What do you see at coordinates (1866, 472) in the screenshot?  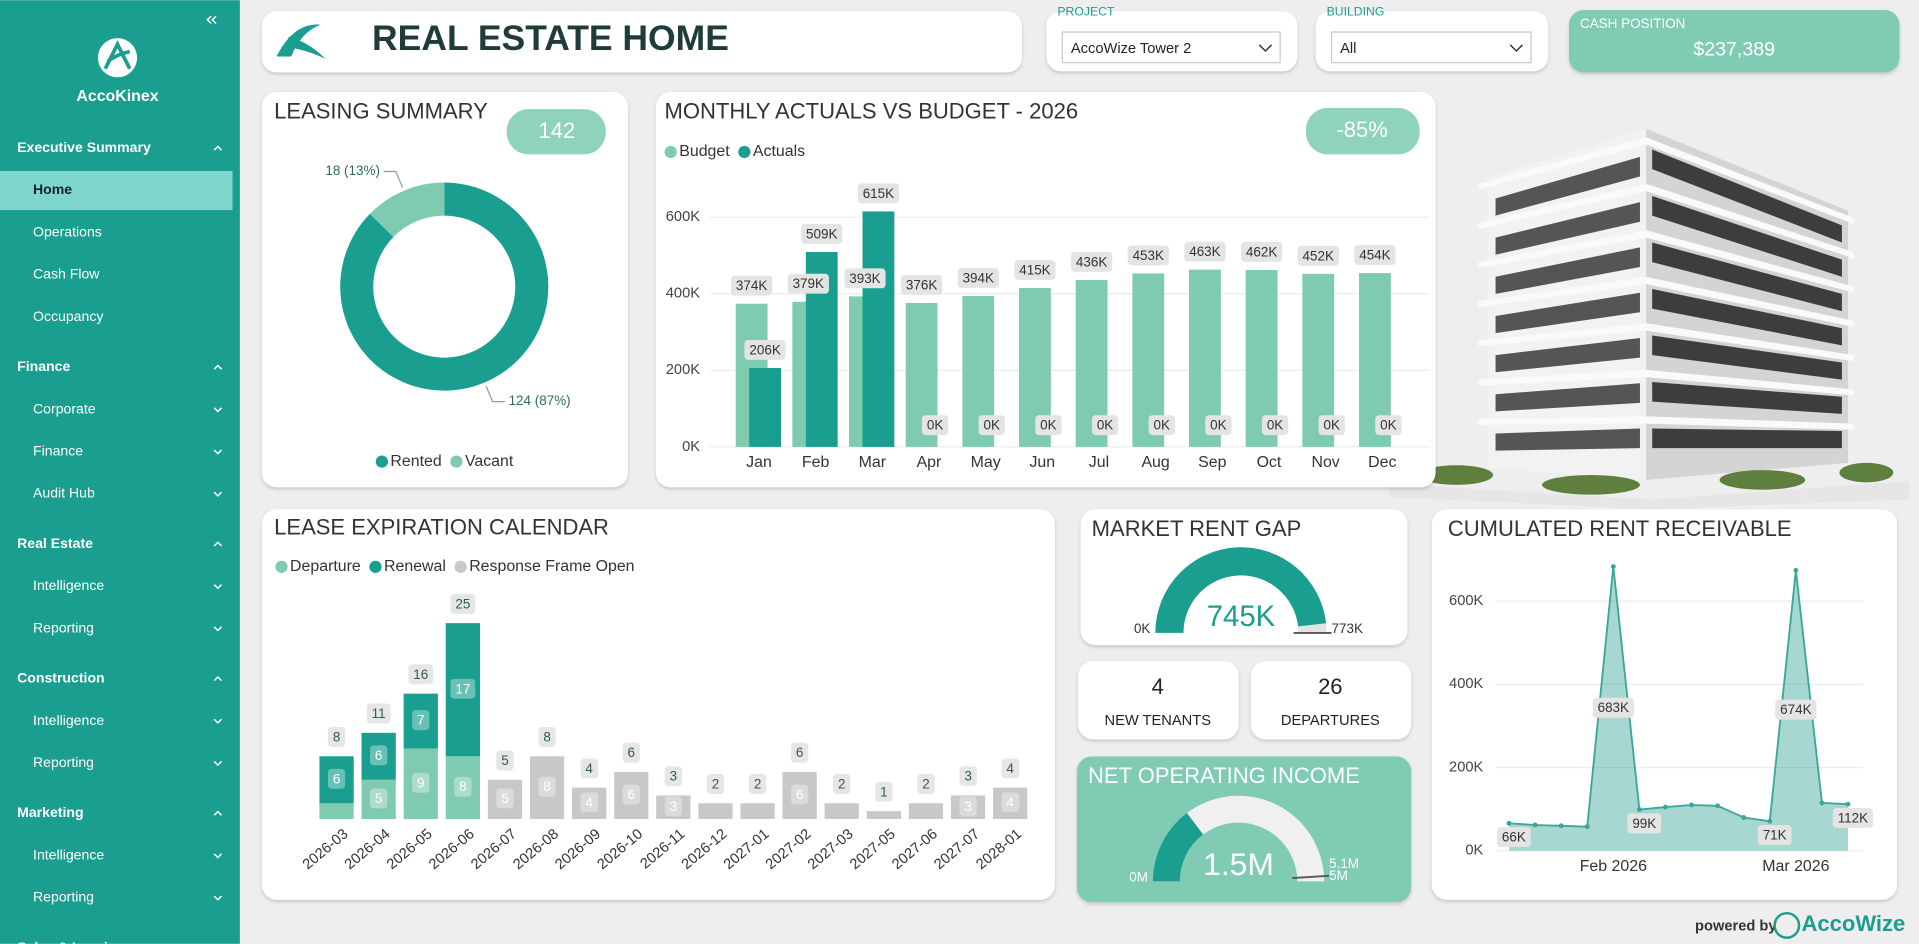 I see `building-greenery` at bounding box center [1866, 472].